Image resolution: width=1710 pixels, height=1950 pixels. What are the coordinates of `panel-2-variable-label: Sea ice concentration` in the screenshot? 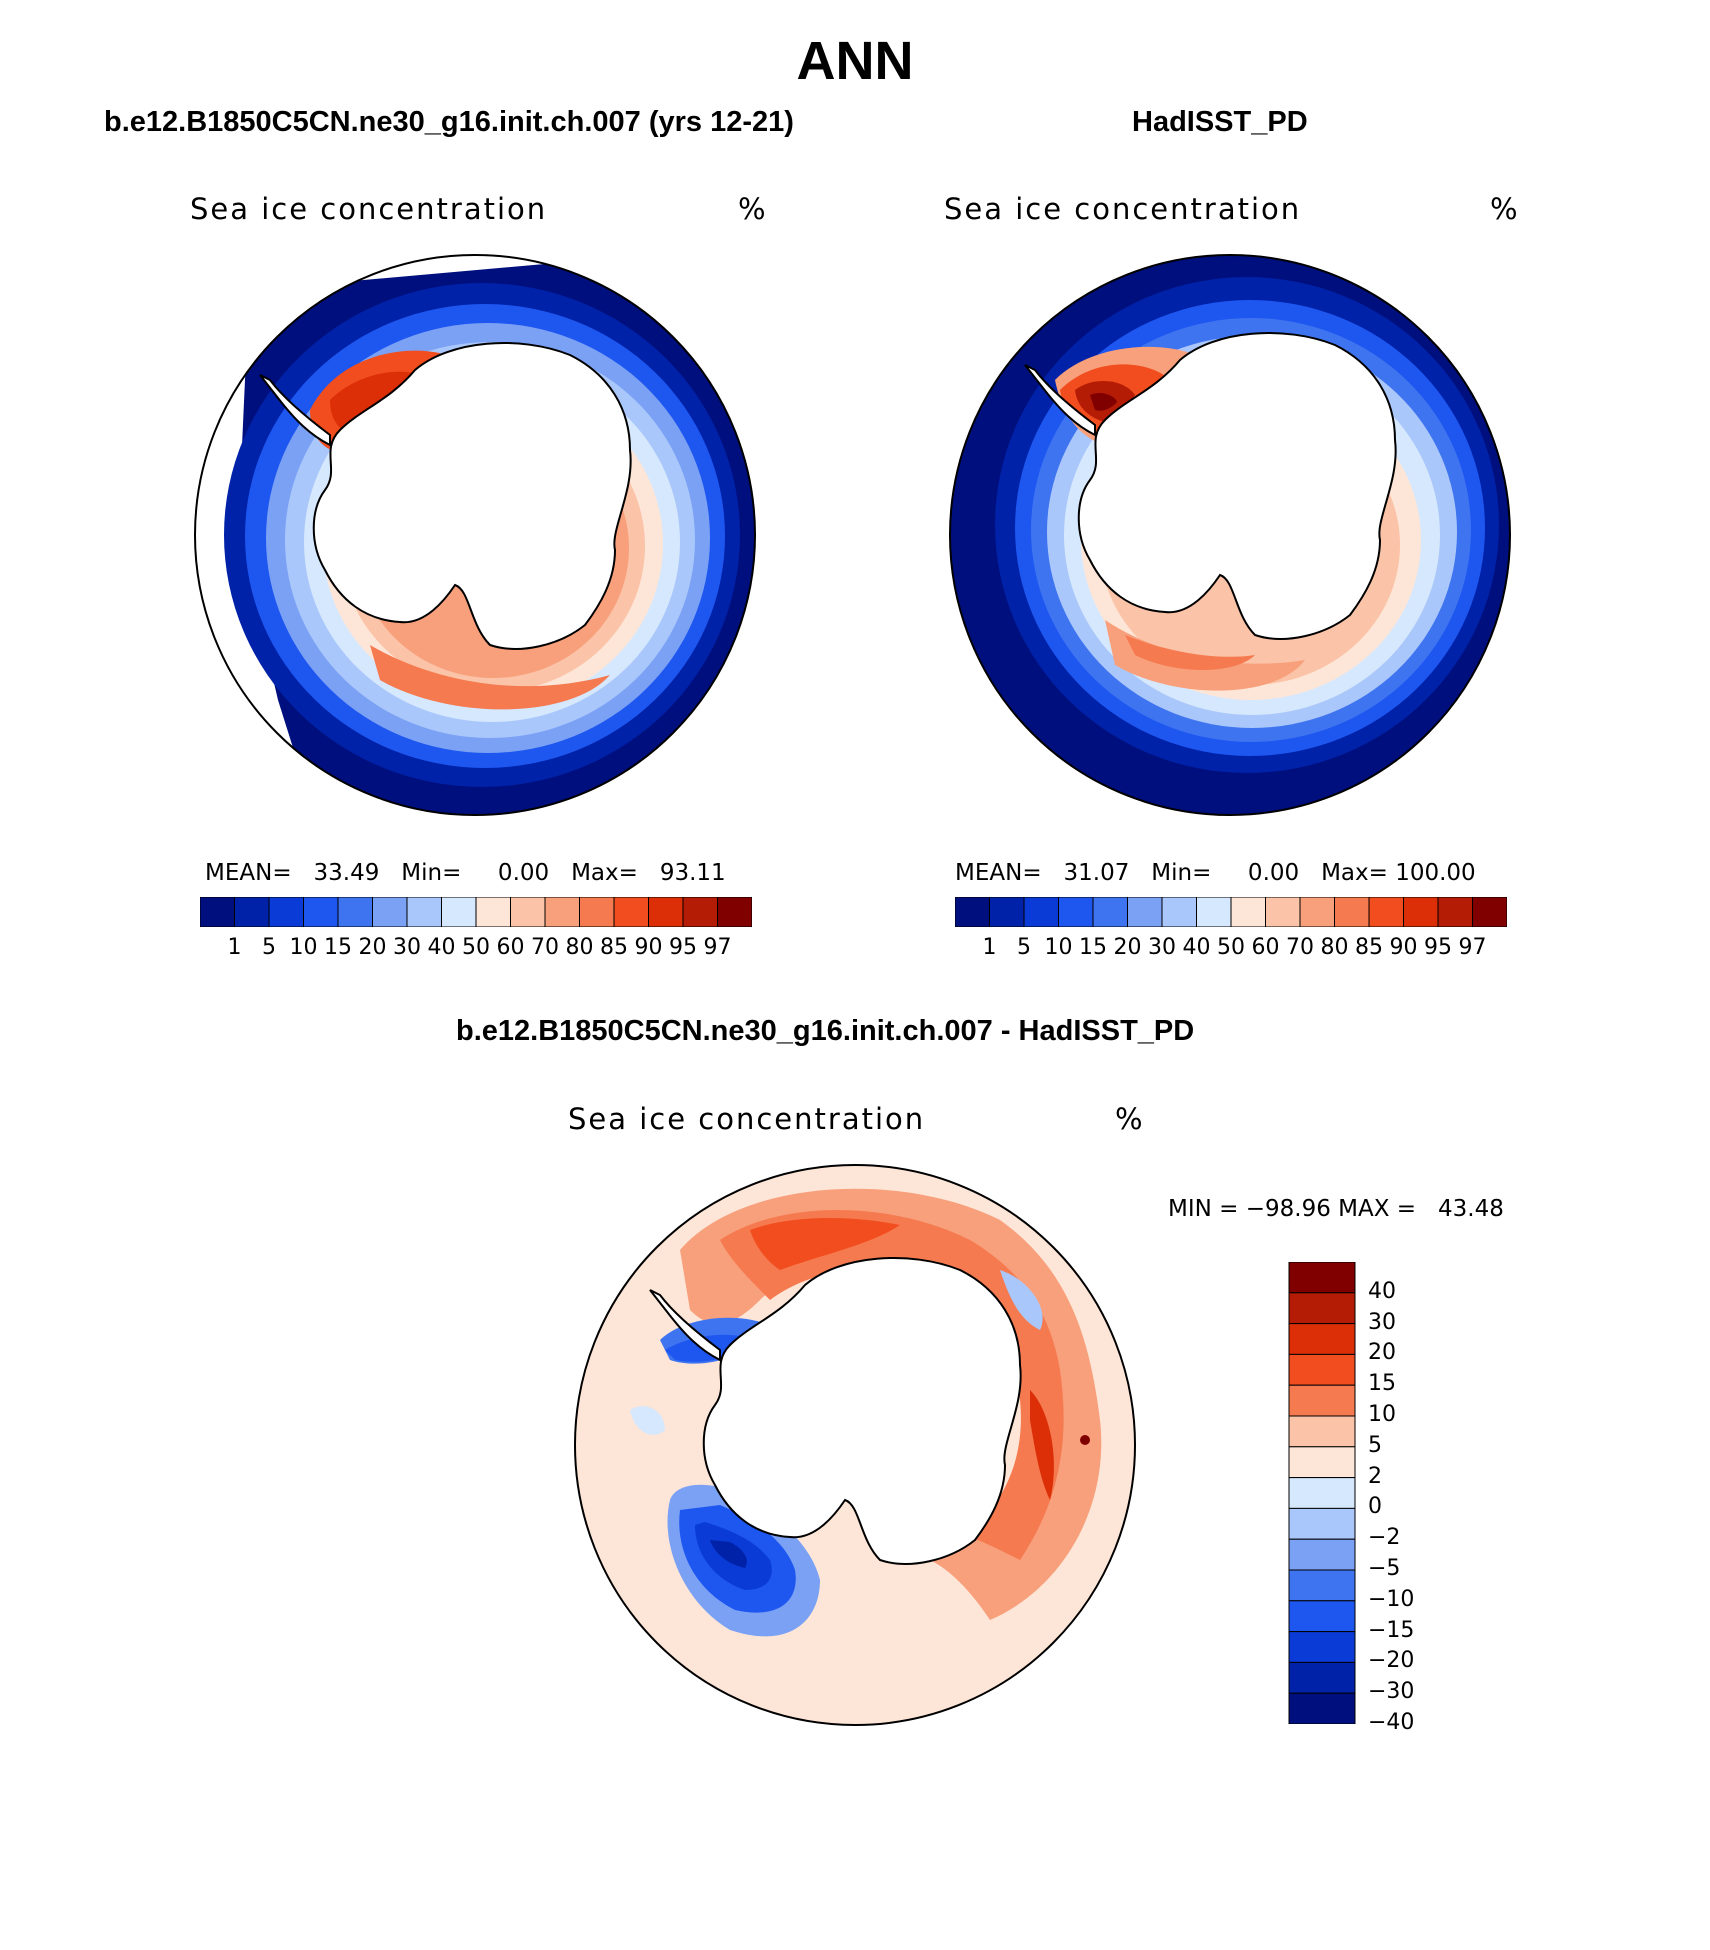 It's located at (1123, 209).